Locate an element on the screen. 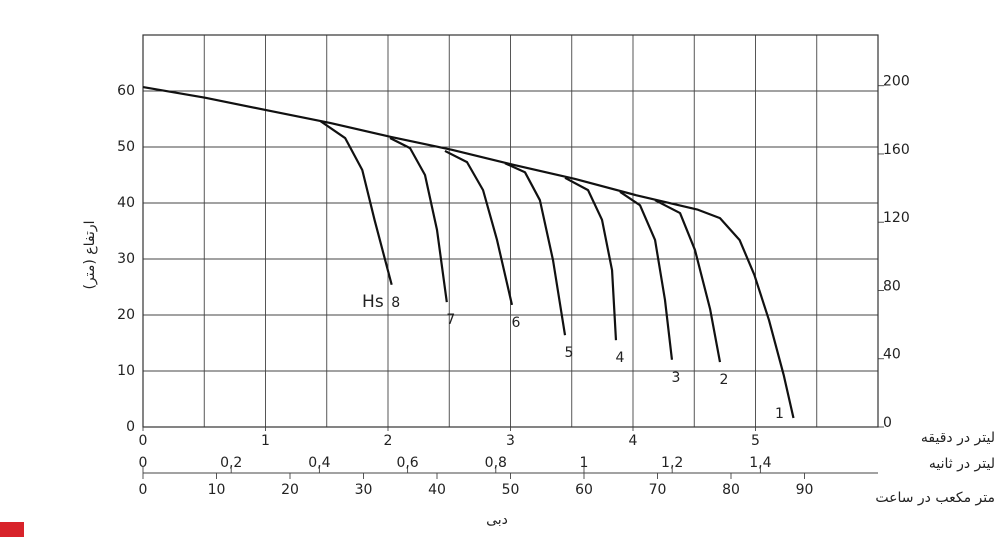 The width and height of the screenshot is (999, 537). curve-label: 3 is located at coordinates (675, 378).